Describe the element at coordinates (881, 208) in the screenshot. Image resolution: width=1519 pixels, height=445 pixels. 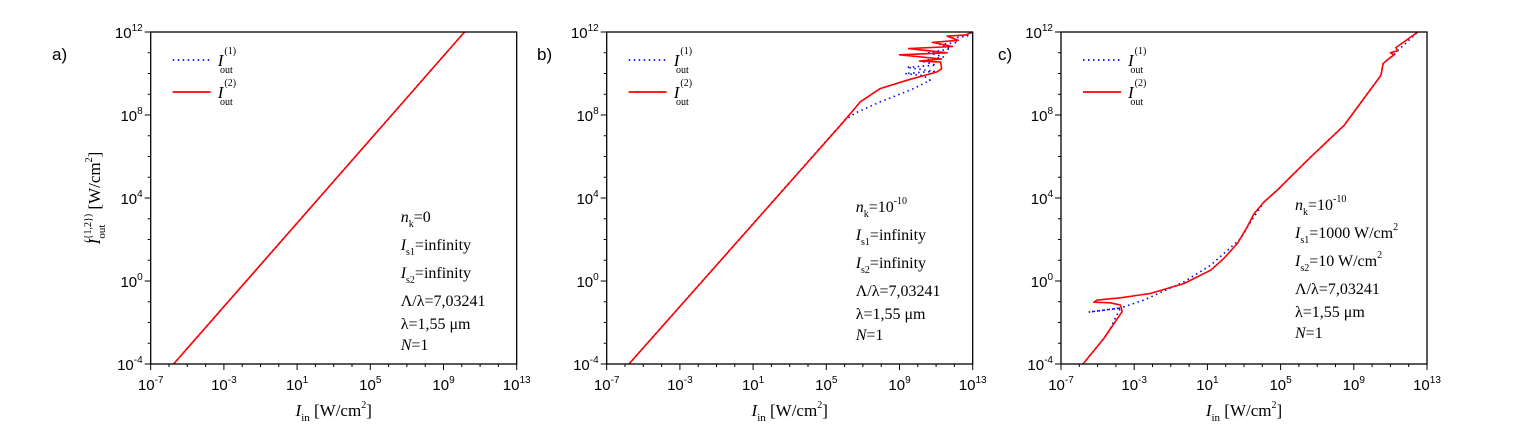
I see `annotation-line: nk=10-10` at that location.